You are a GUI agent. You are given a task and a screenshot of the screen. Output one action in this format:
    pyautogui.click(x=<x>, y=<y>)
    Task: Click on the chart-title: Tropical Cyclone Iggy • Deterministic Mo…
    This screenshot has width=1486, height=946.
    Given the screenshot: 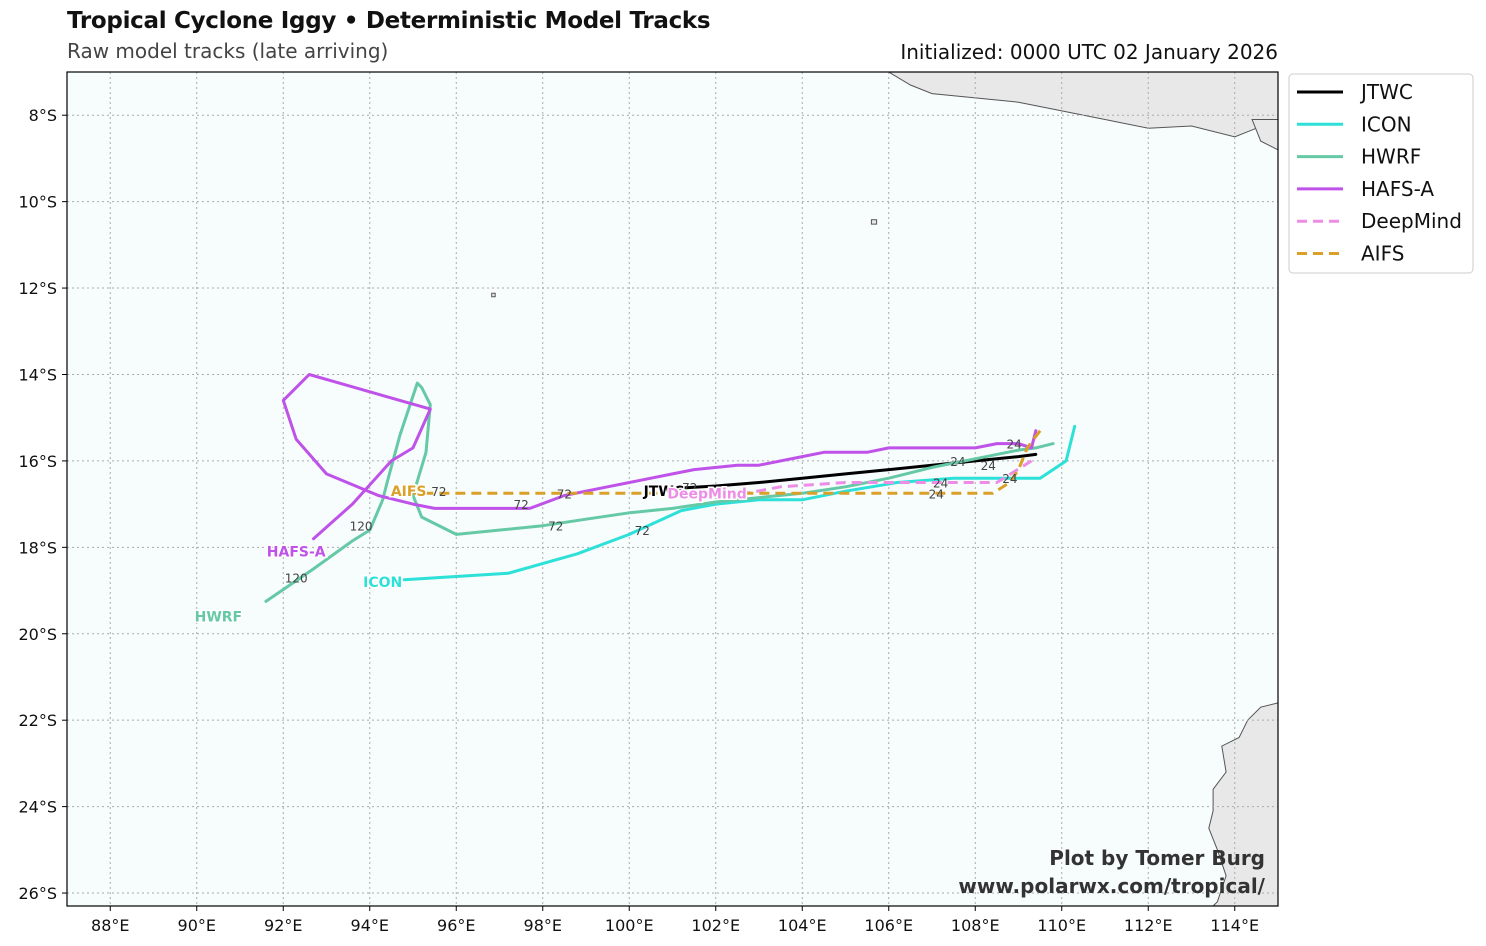 What is the action you would take?
    pyautogui.click(x=389, y=21)
    